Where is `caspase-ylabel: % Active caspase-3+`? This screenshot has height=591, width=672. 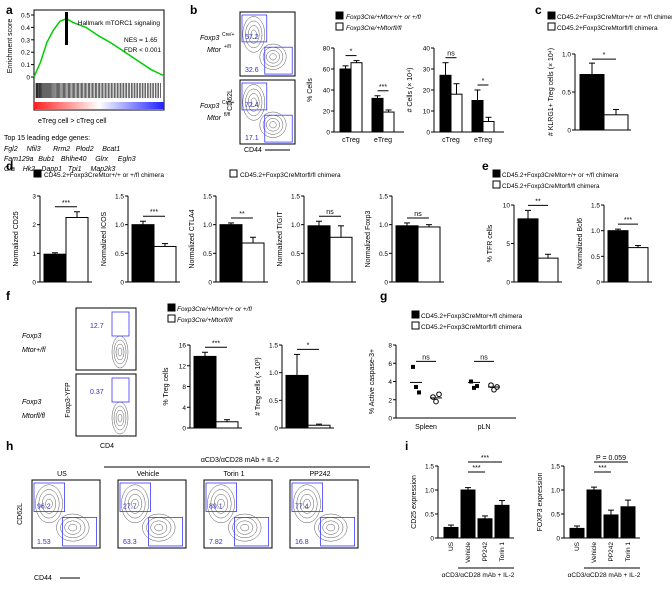 caspase-ylabel: % Active caspase-3+ is located at coordinates (372, 381).